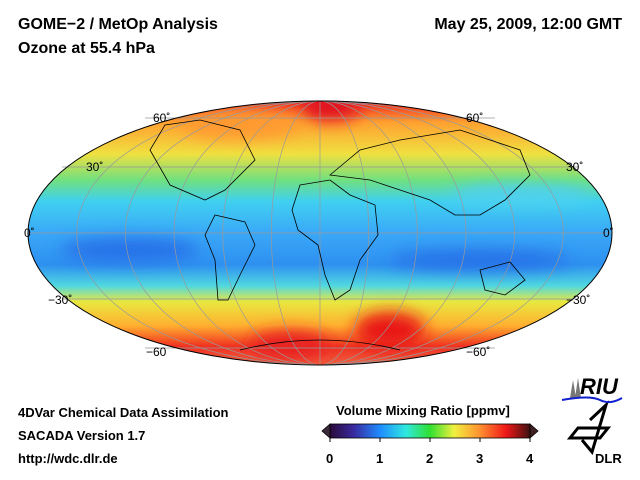  I want to click on footer-assimilation: 4DVar Chemical Data Assimilation, so click(123, 412).